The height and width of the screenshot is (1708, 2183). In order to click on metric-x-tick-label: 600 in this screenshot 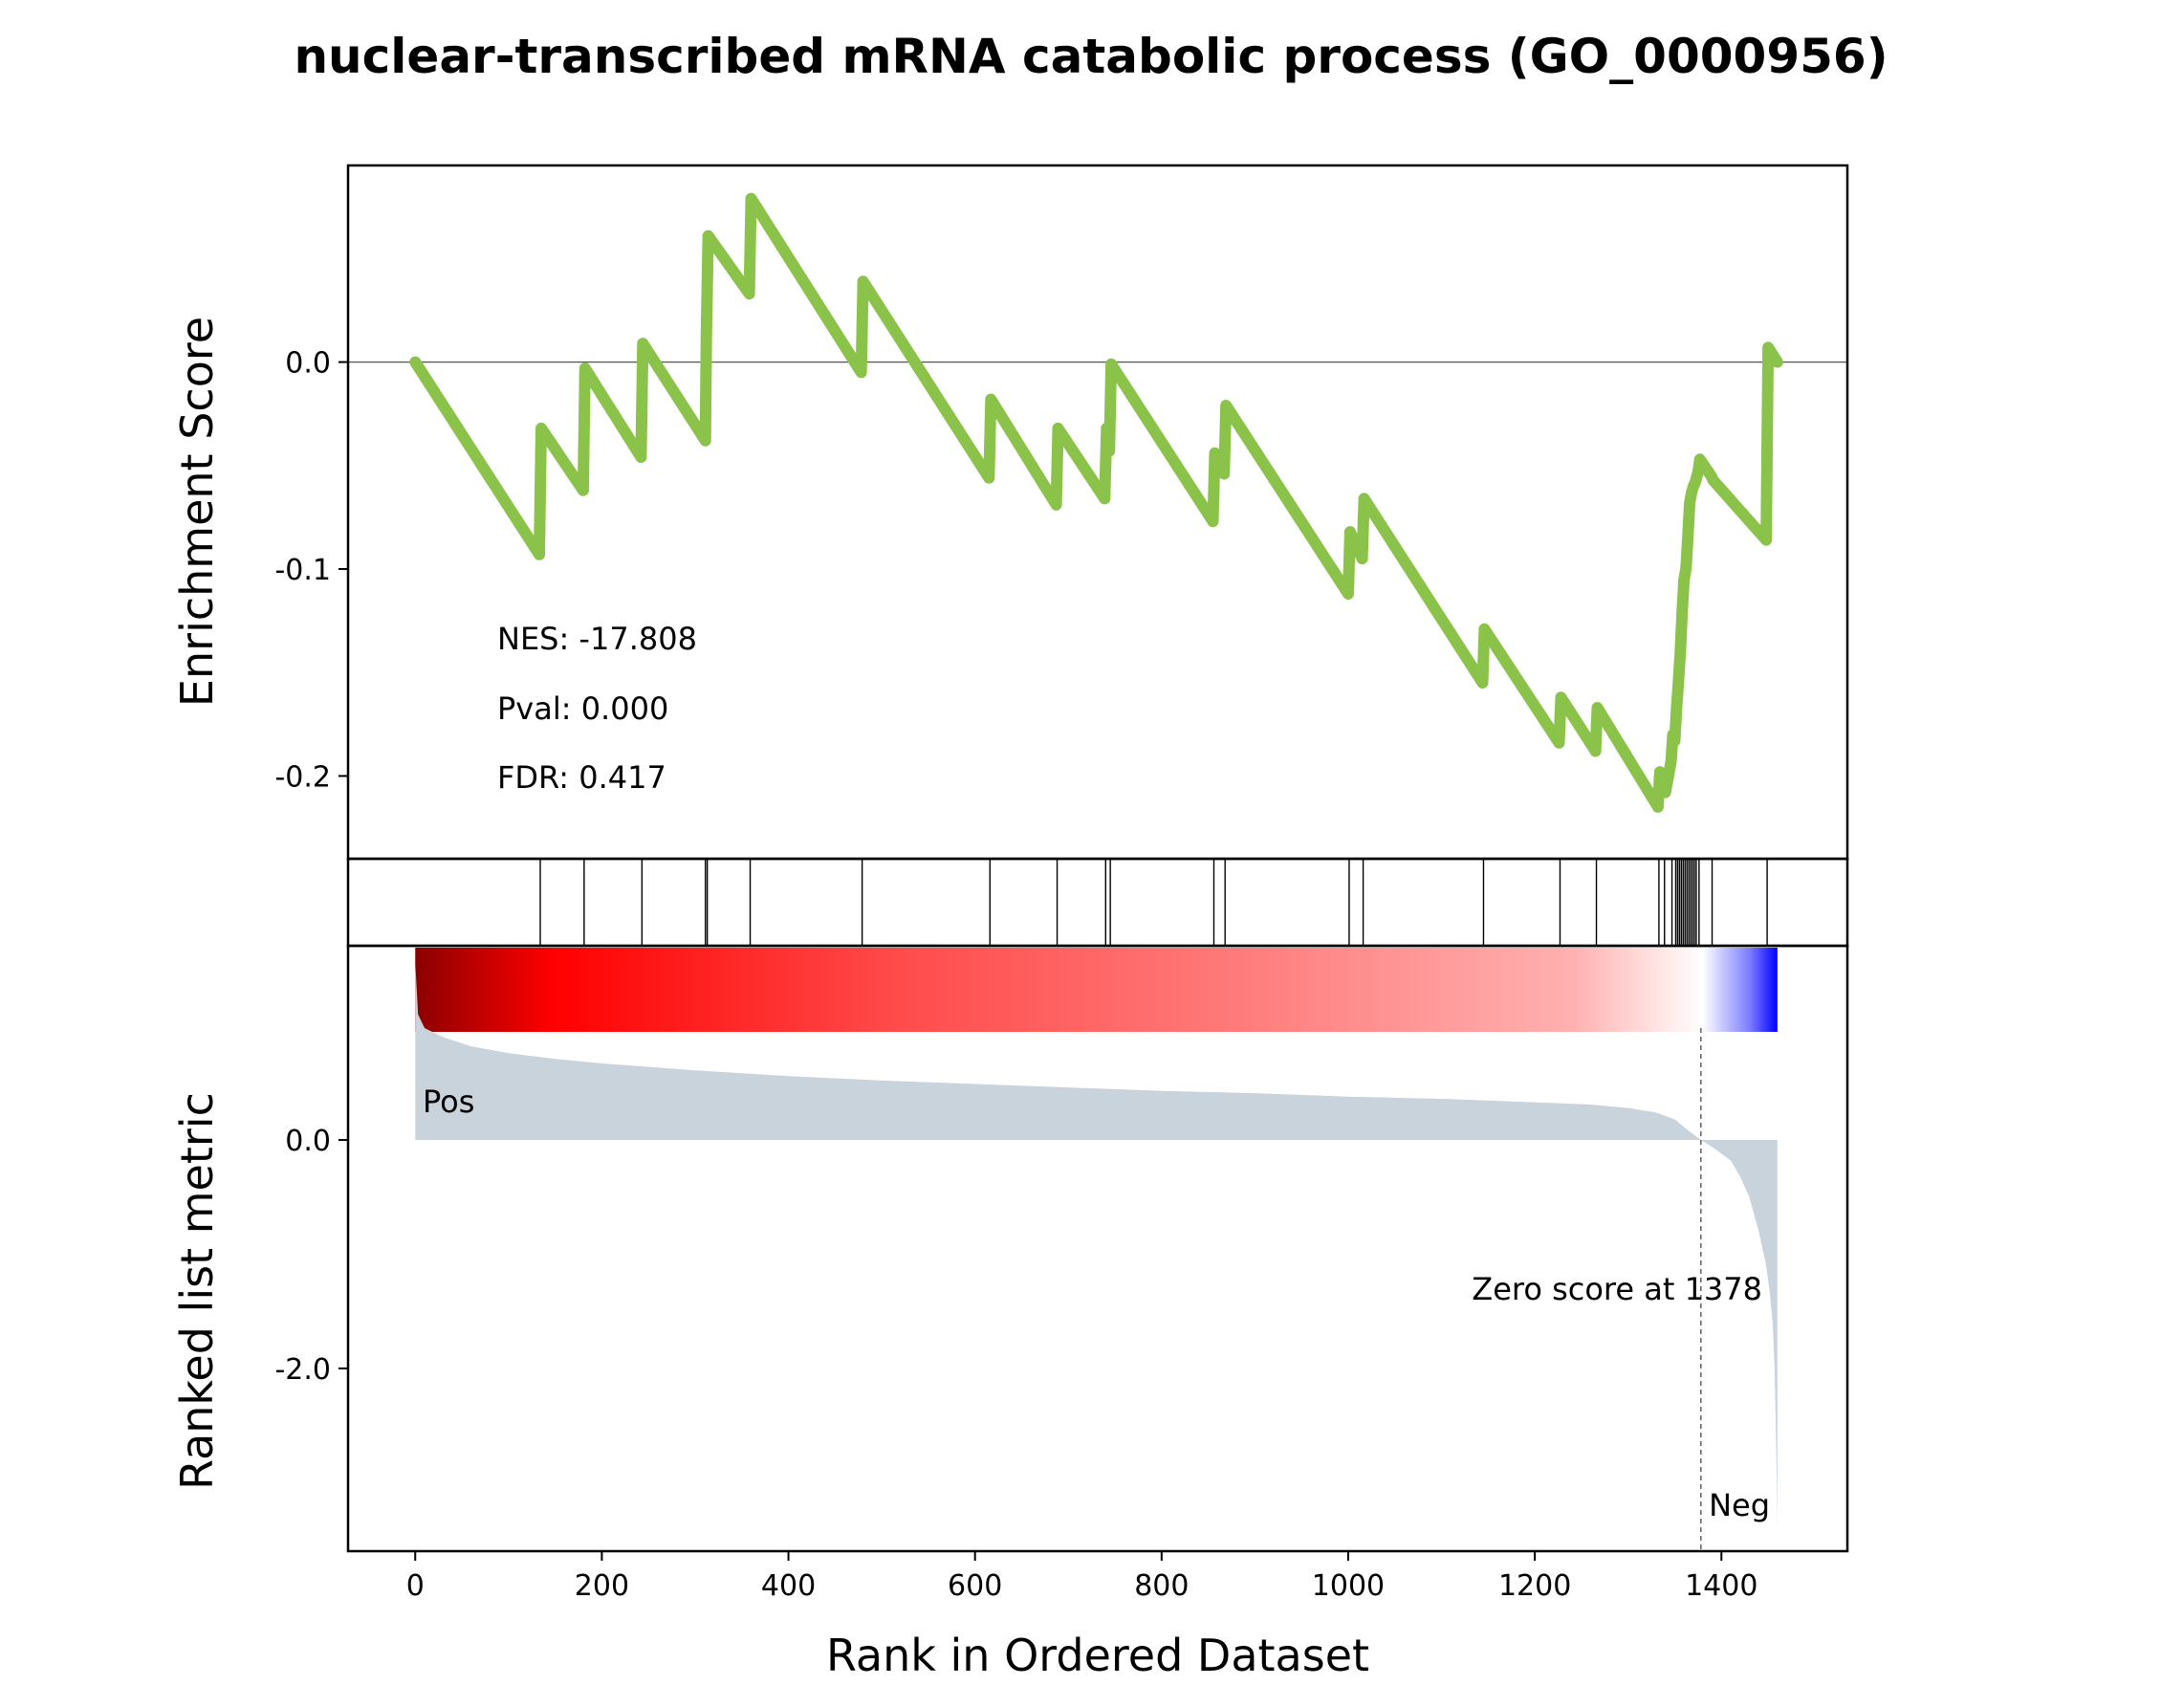, I will do `click(975, 1586)`.